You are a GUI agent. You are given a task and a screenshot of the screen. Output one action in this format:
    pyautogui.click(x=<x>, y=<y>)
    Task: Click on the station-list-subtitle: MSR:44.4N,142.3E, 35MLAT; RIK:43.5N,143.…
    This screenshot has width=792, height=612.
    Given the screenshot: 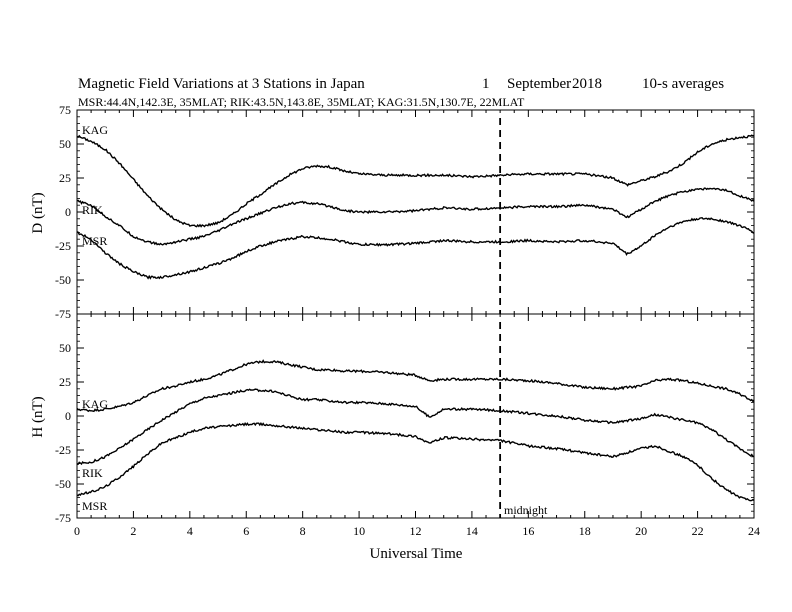 What is the action you would take?
    pyautogui.click(x=301, y=102)
    